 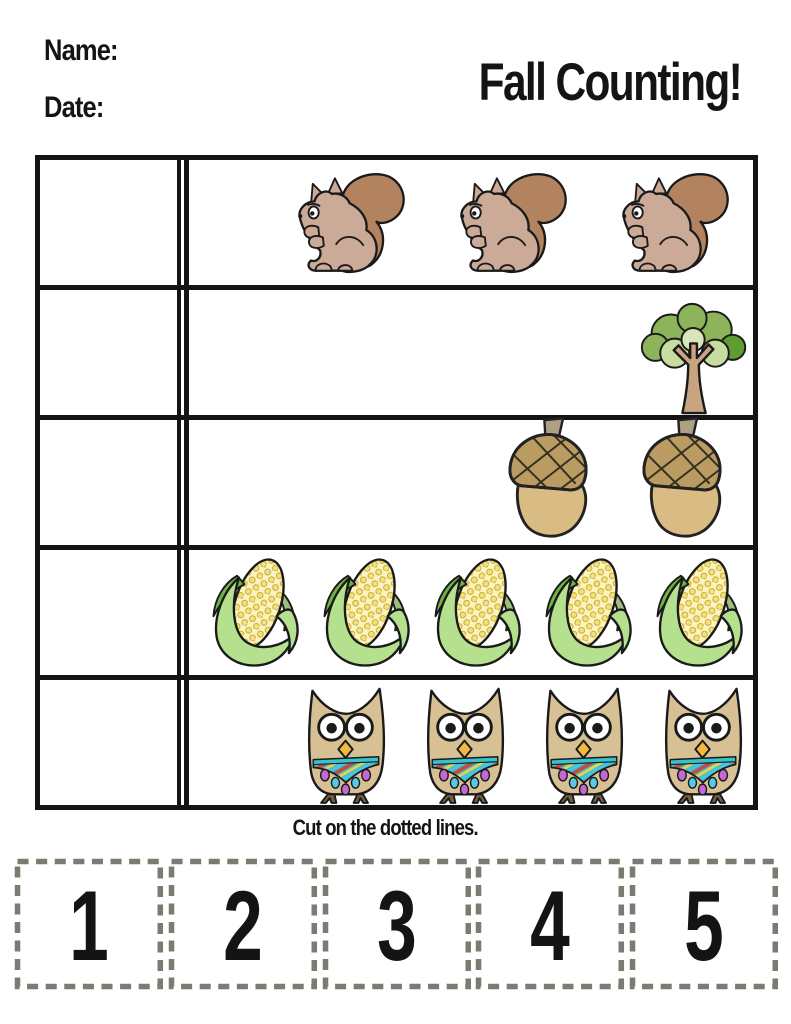 I want to click on page-title: Fall Counting!, so click(x=610, y=82).